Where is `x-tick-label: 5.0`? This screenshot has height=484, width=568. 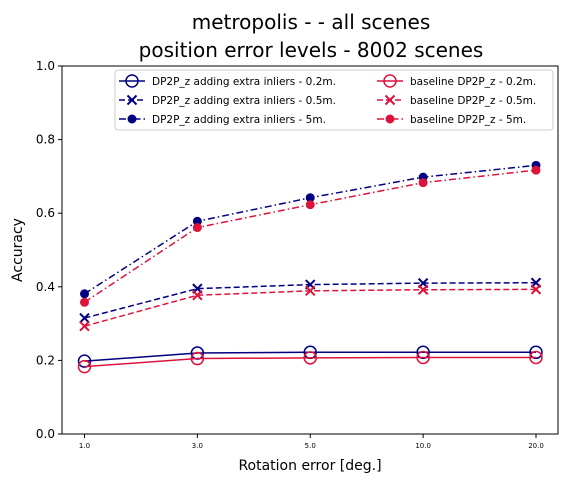 x-tick-label: 5.0 is located at coordinates (310, 446).